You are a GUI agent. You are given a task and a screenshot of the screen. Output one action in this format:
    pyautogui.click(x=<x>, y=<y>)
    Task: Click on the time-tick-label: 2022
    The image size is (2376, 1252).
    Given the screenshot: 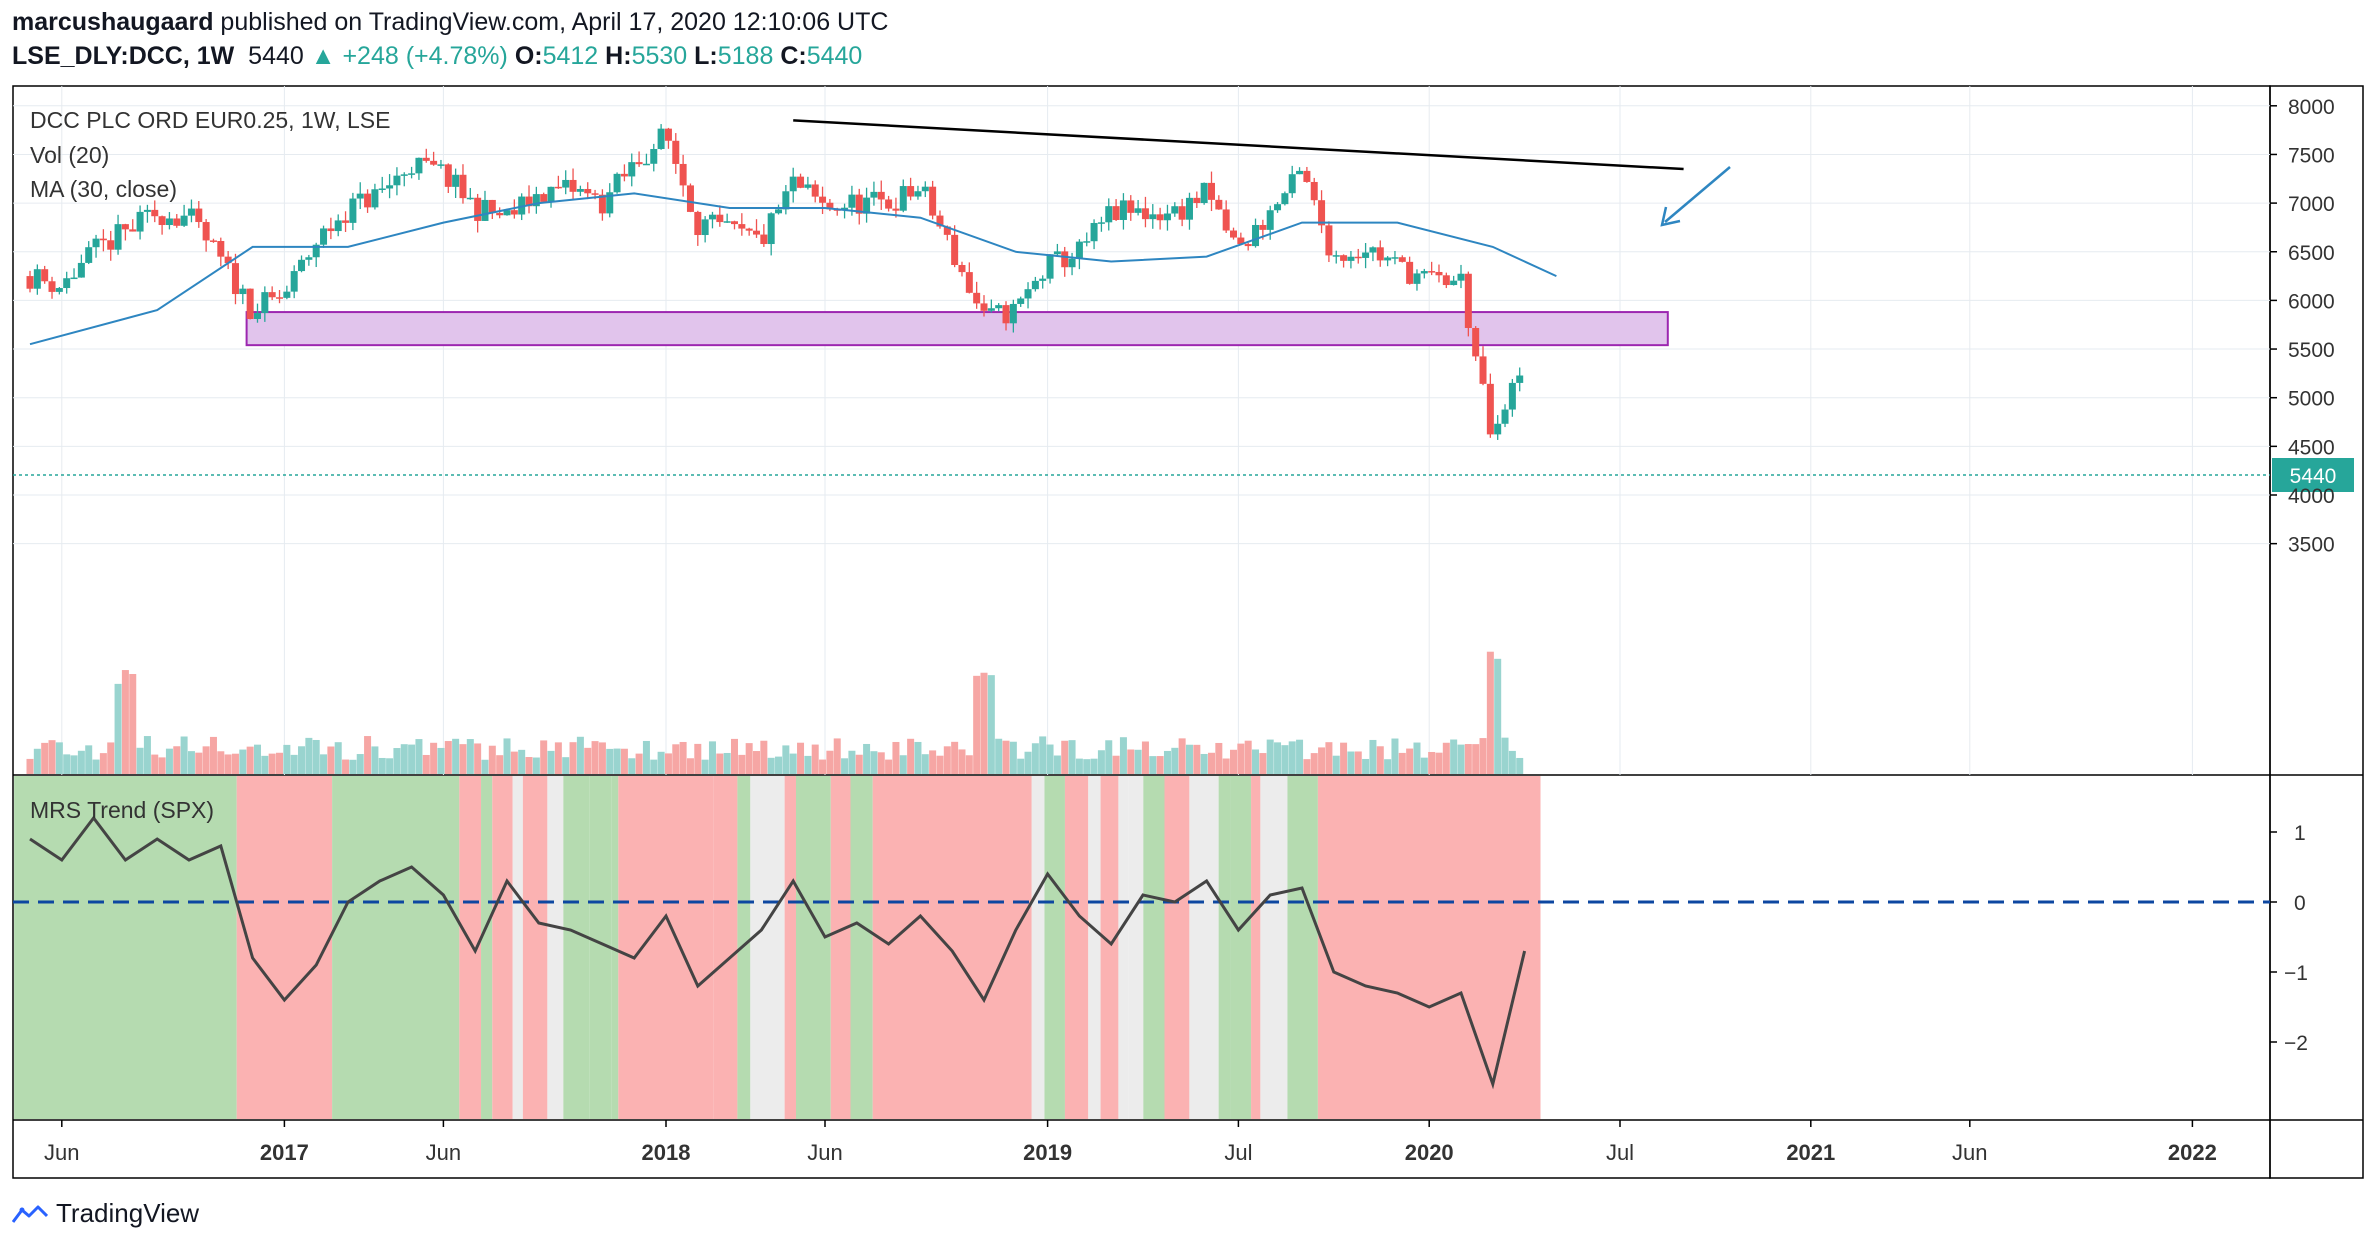 What is the action you would take?
    pyautogui.click(x=2192, y=1152)
    